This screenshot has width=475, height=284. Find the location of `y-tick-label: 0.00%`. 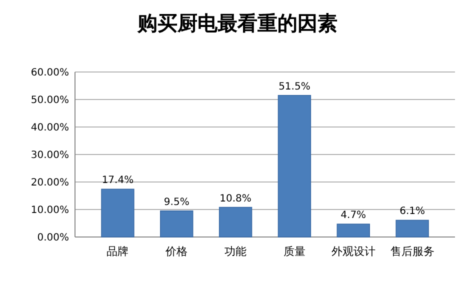

y-tick-label: 0.00% is located at coordinates (53, 238).